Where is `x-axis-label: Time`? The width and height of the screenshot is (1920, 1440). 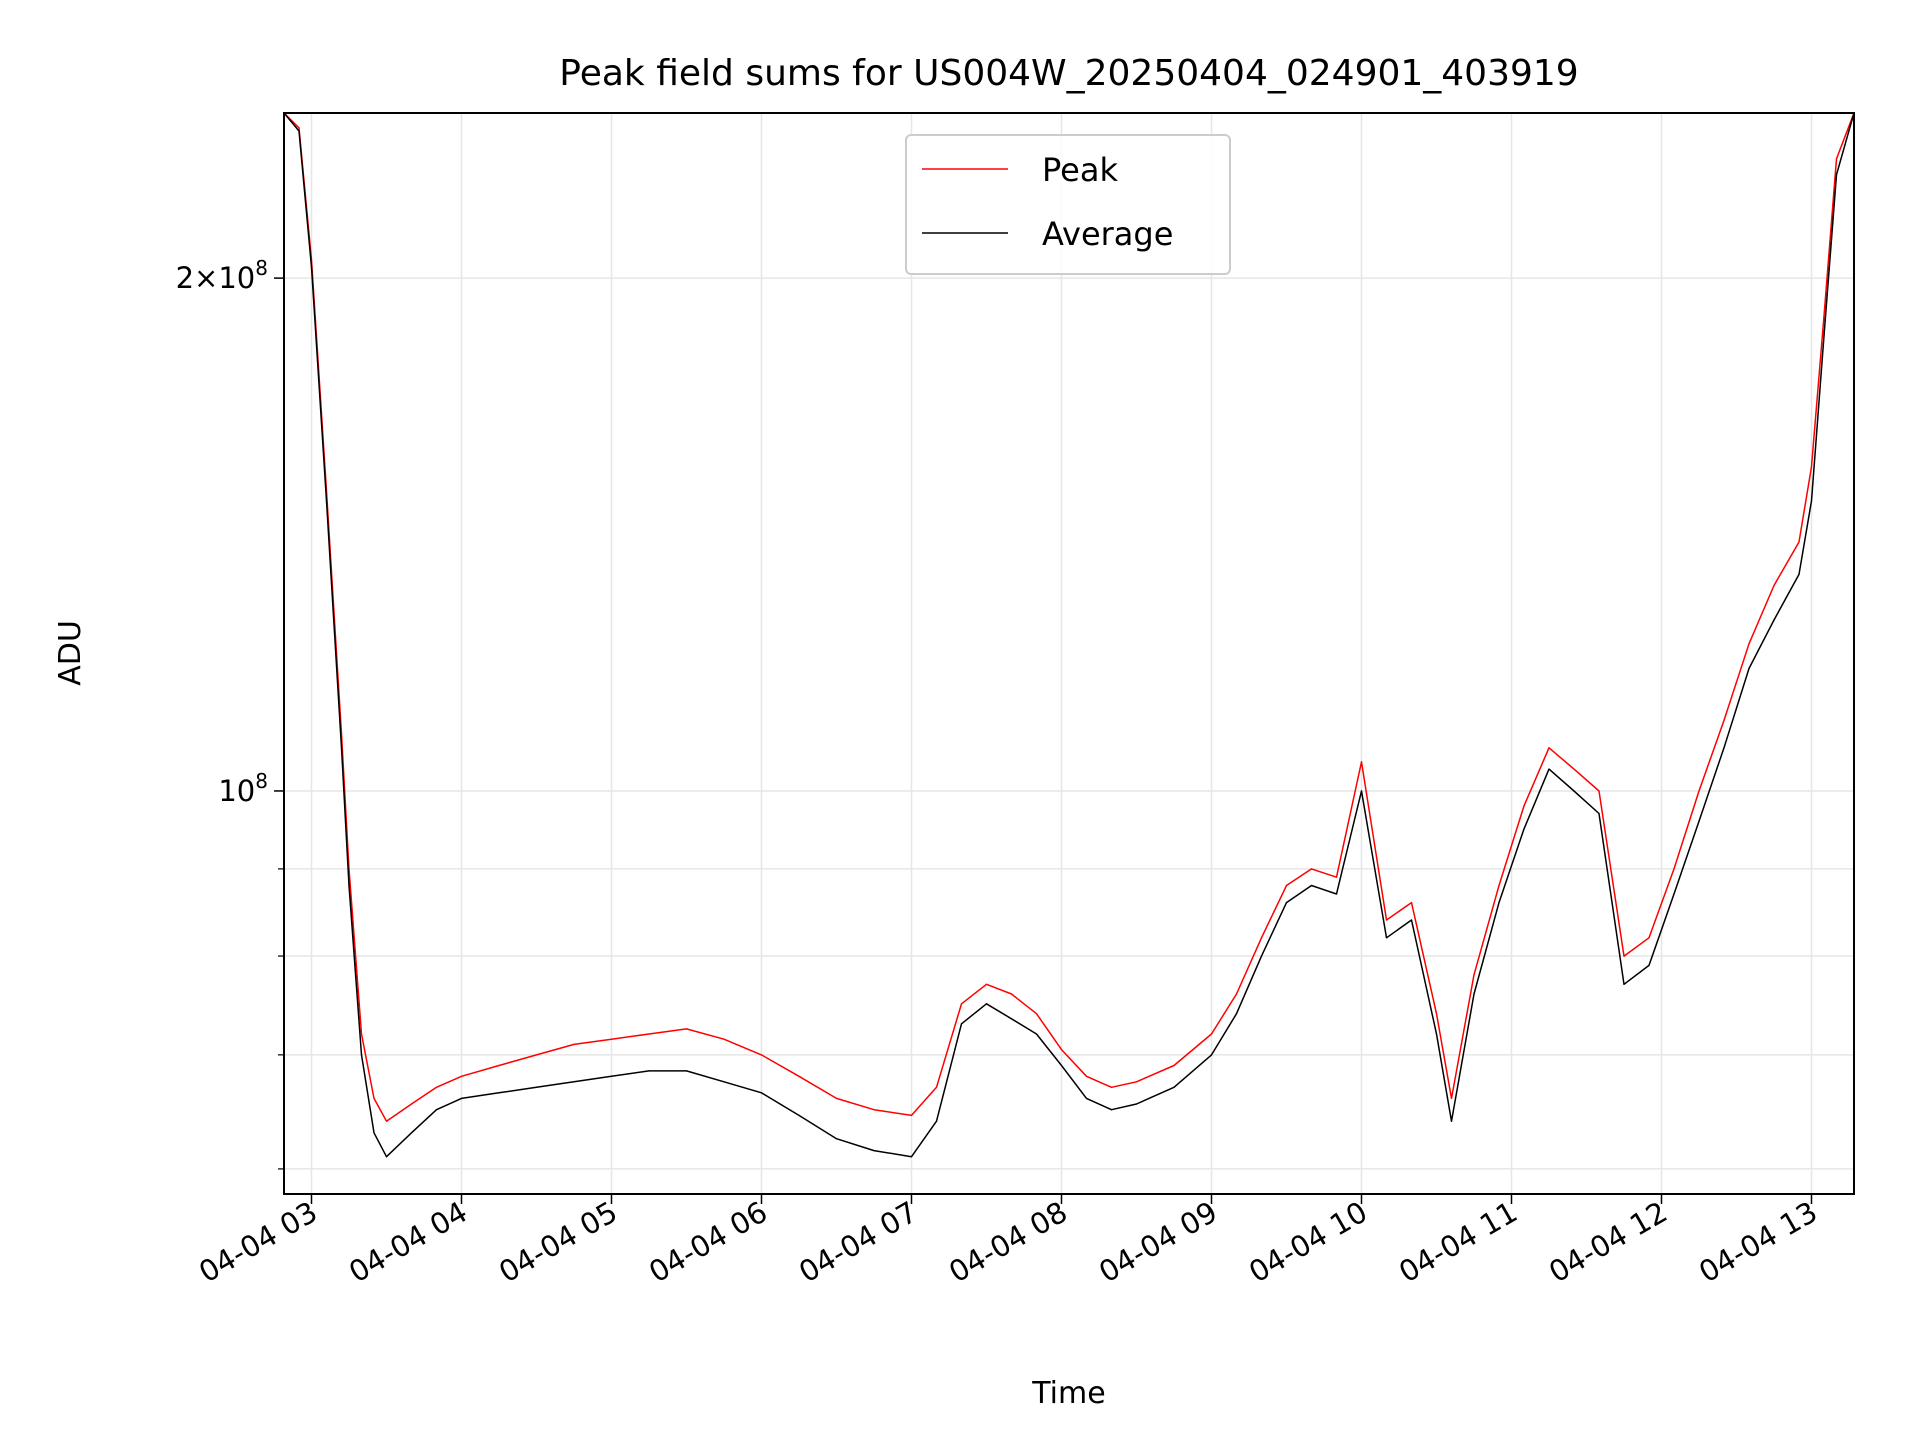
x-axis-label: Time is located at coordinates (1068, 1393).